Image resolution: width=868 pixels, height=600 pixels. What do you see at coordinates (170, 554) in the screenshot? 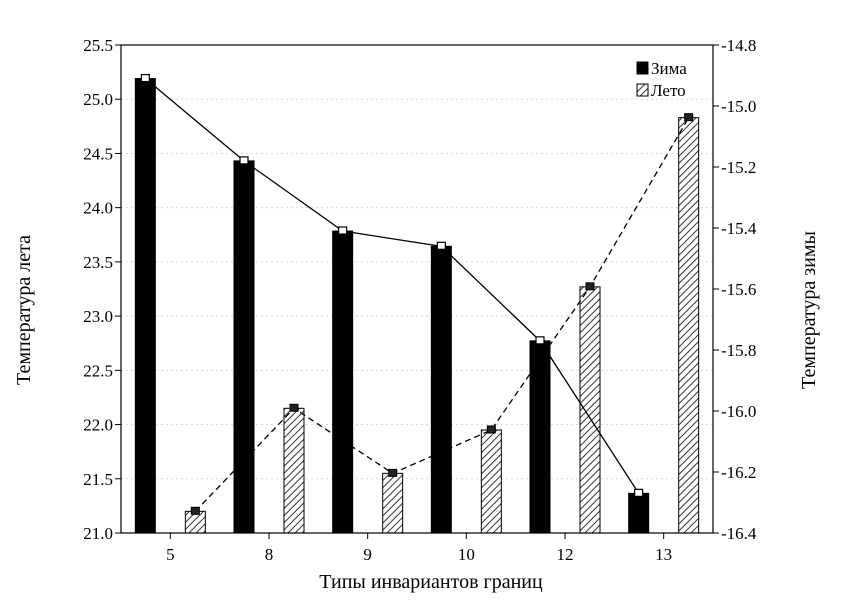
I see `x-tick-label: 5` at bounding box center [170, 554].